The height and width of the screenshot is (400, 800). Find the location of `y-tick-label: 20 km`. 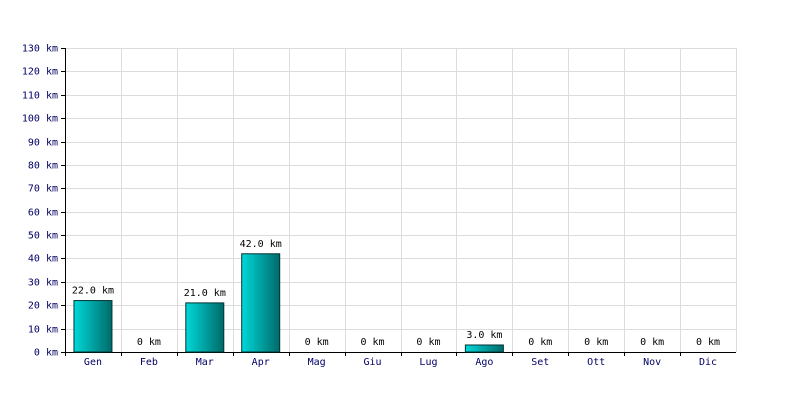

y-tick-label: 20 km is located at coordinates (43, 306).